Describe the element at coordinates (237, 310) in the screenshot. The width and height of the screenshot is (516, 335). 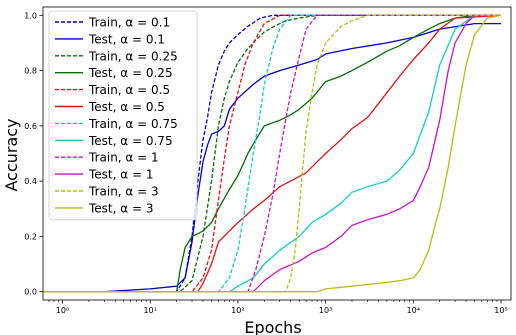
I see `x-tick-label: 10²` at that location.